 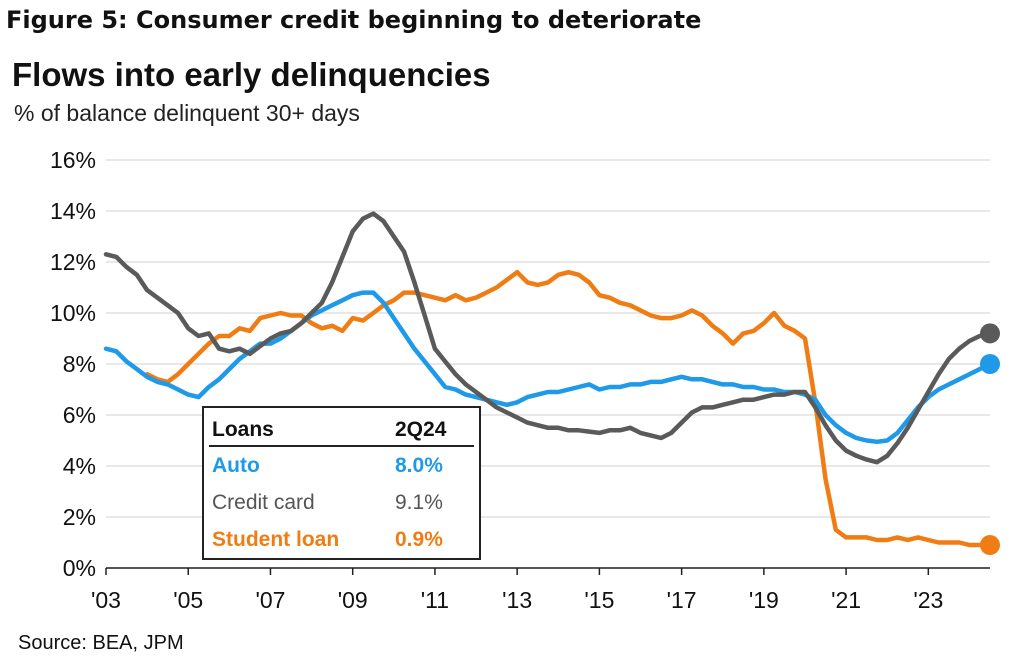 I want to click on y-tick-label: 14%, so click(x=73, y=211).